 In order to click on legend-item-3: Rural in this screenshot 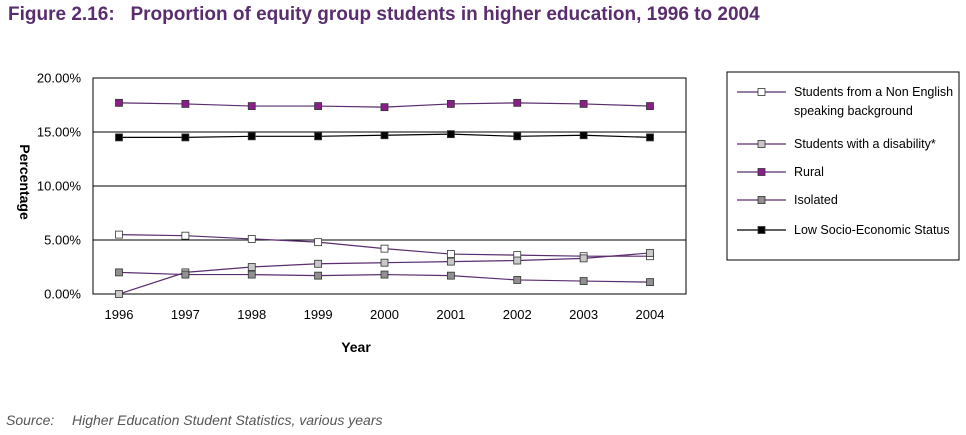, I will do `click(780, 172)`.